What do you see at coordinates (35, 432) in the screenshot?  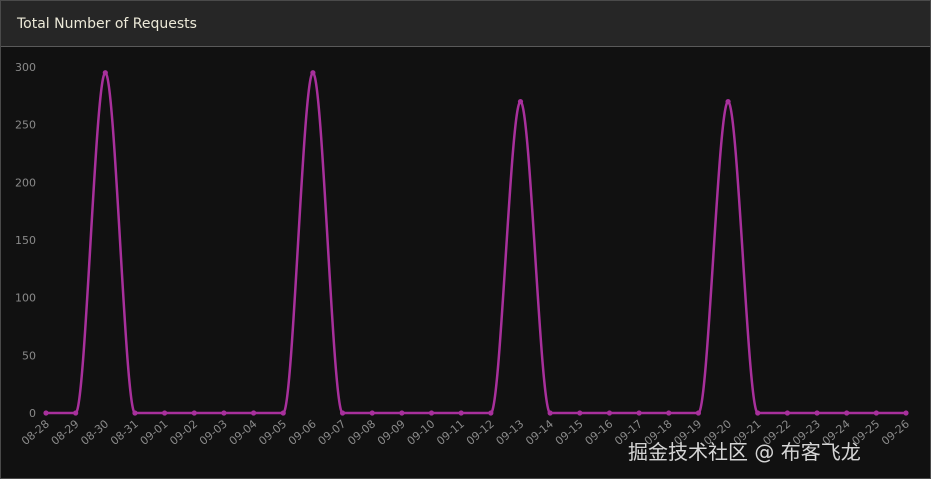 I see `x-tick-label: 08-28` at bounding box center [35, 432].